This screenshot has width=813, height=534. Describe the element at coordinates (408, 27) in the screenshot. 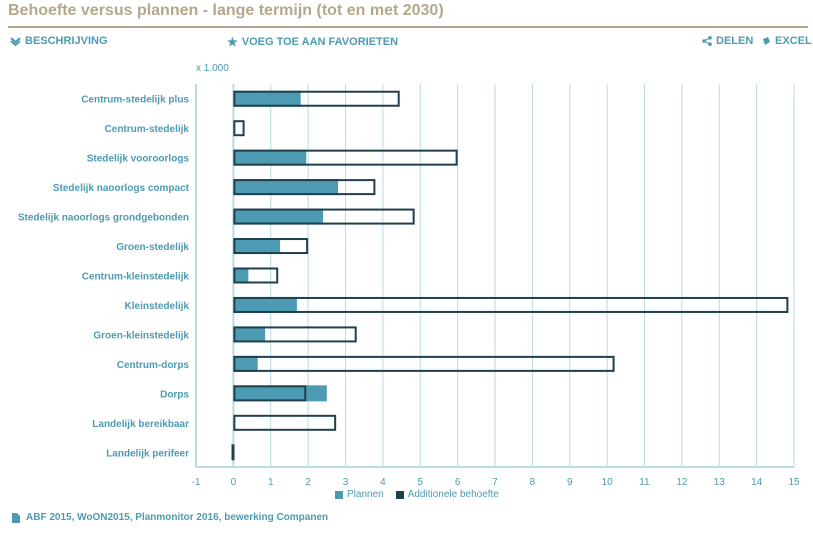

I see `title-divider` at that location.